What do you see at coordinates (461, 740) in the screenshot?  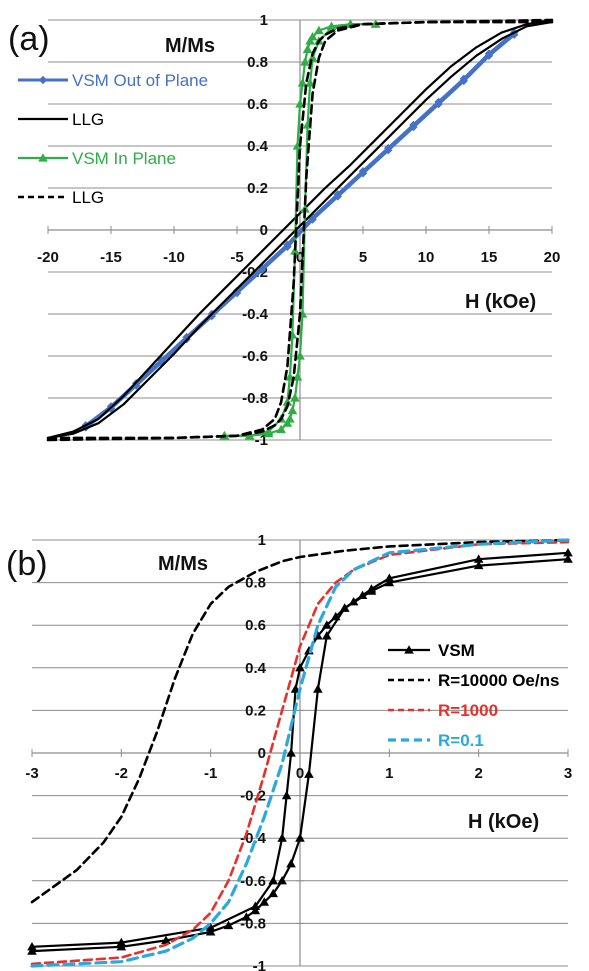 I see `legend-label: R=0.1` at bounding box center [461, 740].